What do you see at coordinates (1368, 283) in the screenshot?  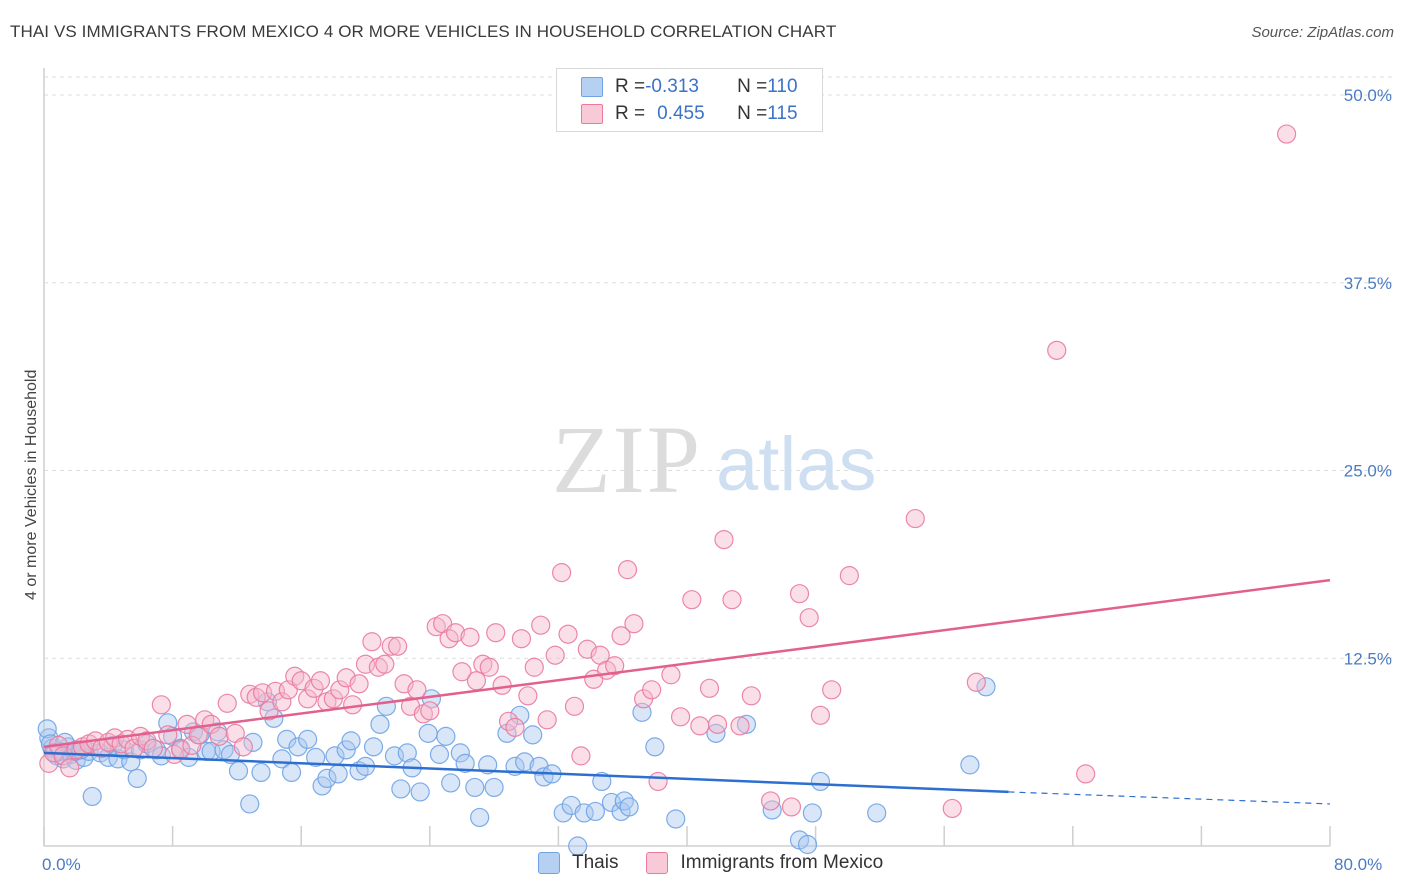 I see `y-tick-label: 37.5%` at bounding box center [1368, 283].